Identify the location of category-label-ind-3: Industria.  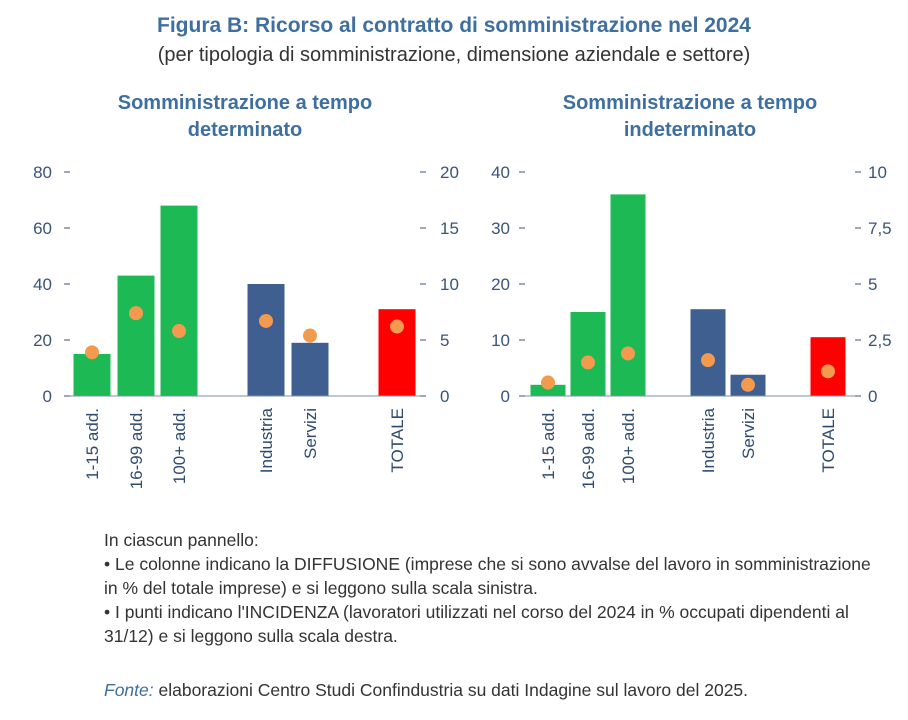
(708, 440).